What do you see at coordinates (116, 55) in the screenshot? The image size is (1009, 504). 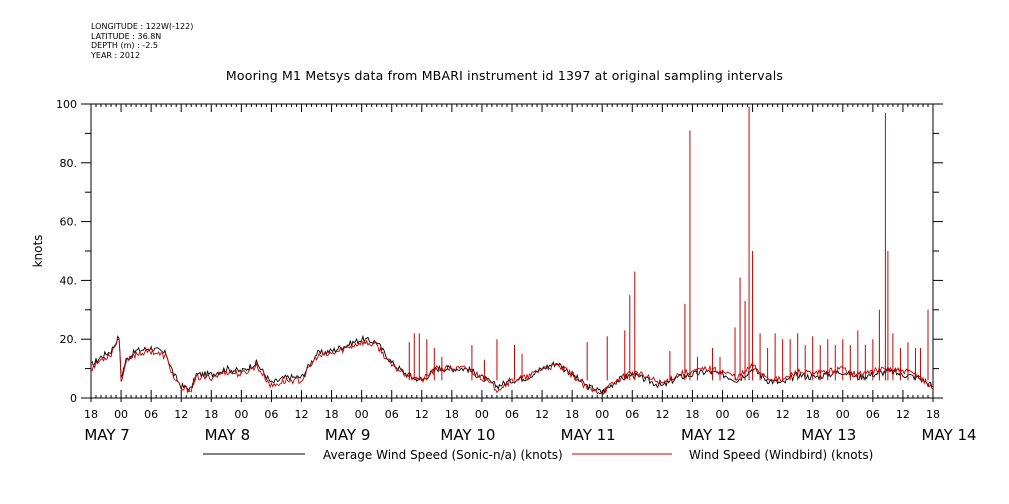 I see `year-label: YEAR : 2012` at bounding box center [116, 55].